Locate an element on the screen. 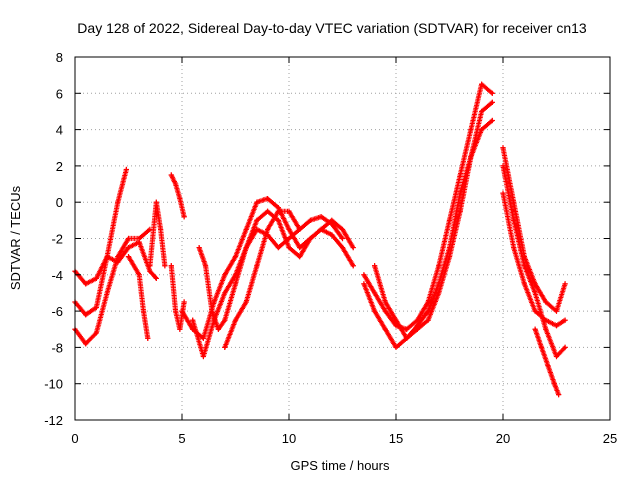  y-tick-label: 6 is located at coordinates (59, 93).